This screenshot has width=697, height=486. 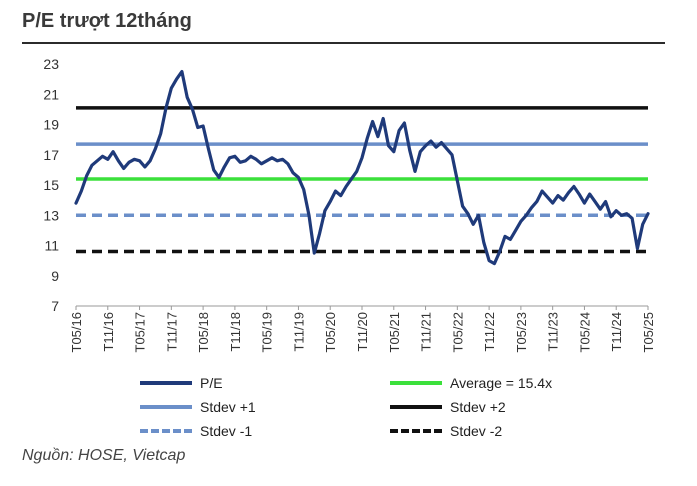 What do you see at coordinates (198, 407) in the screenshot?
I see `legend-item-stdev-plus1: Stdev +1` at bounding box center [198, 407].